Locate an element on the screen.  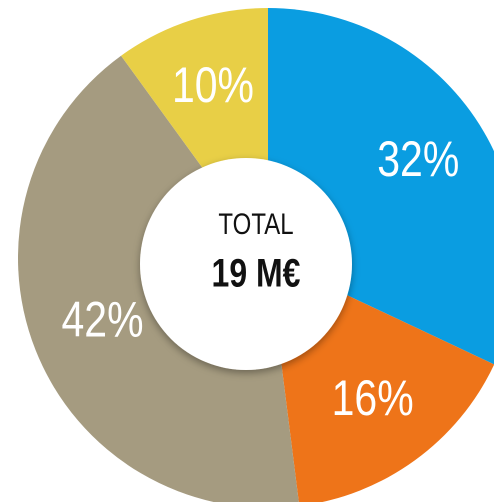
value-label: 42% is located at coordinates (102, 320).